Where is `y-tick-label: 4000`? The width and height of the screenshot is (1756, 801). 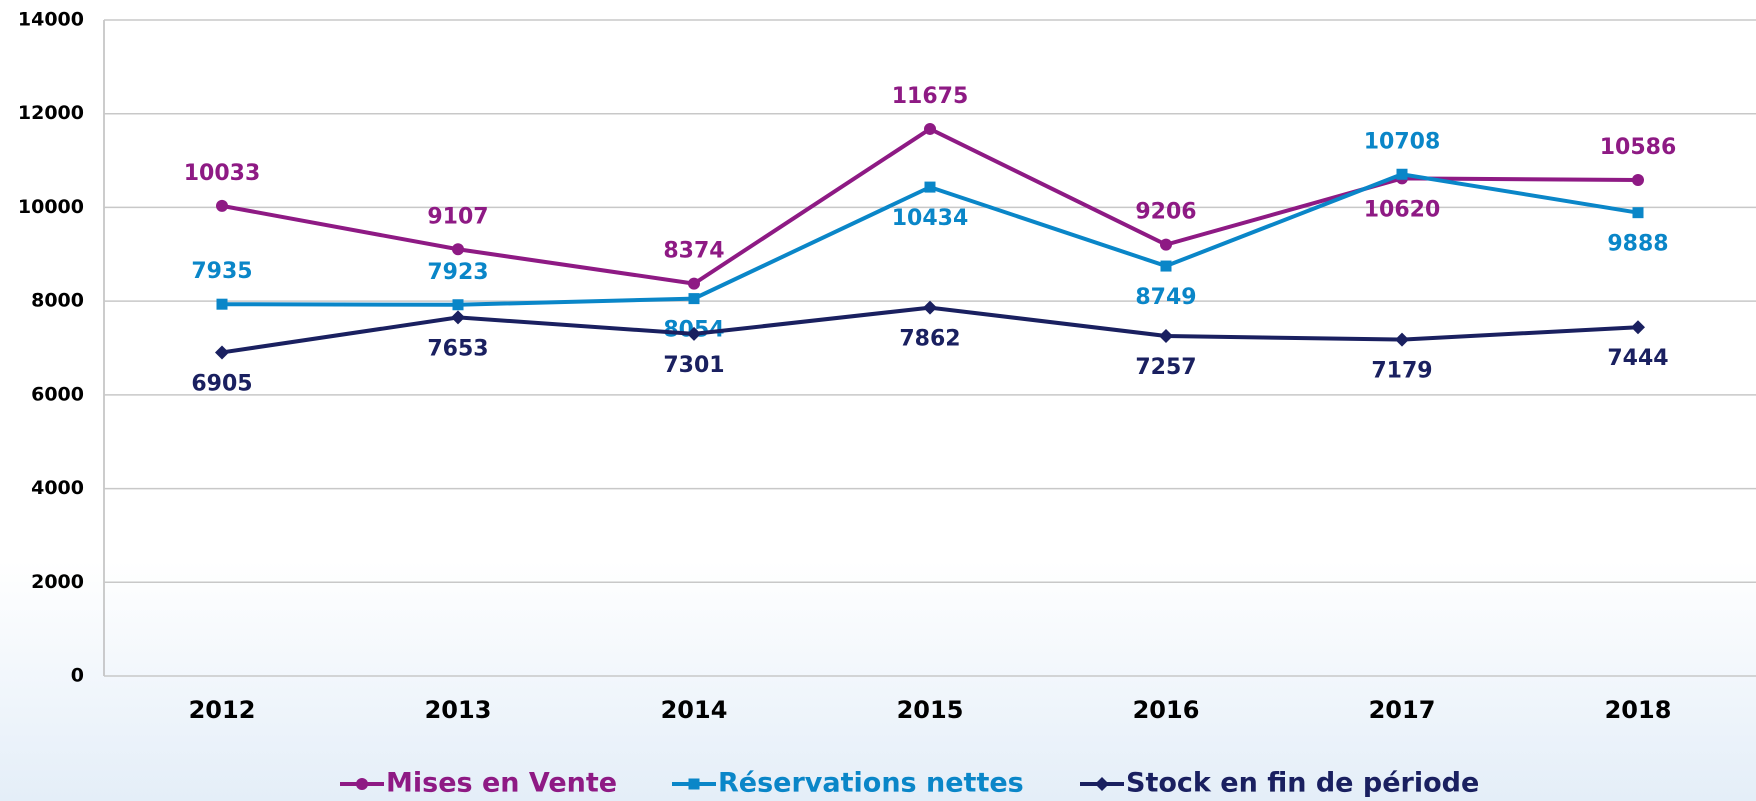
y-tick-label: 4000 is located at coordinates (57, 488).